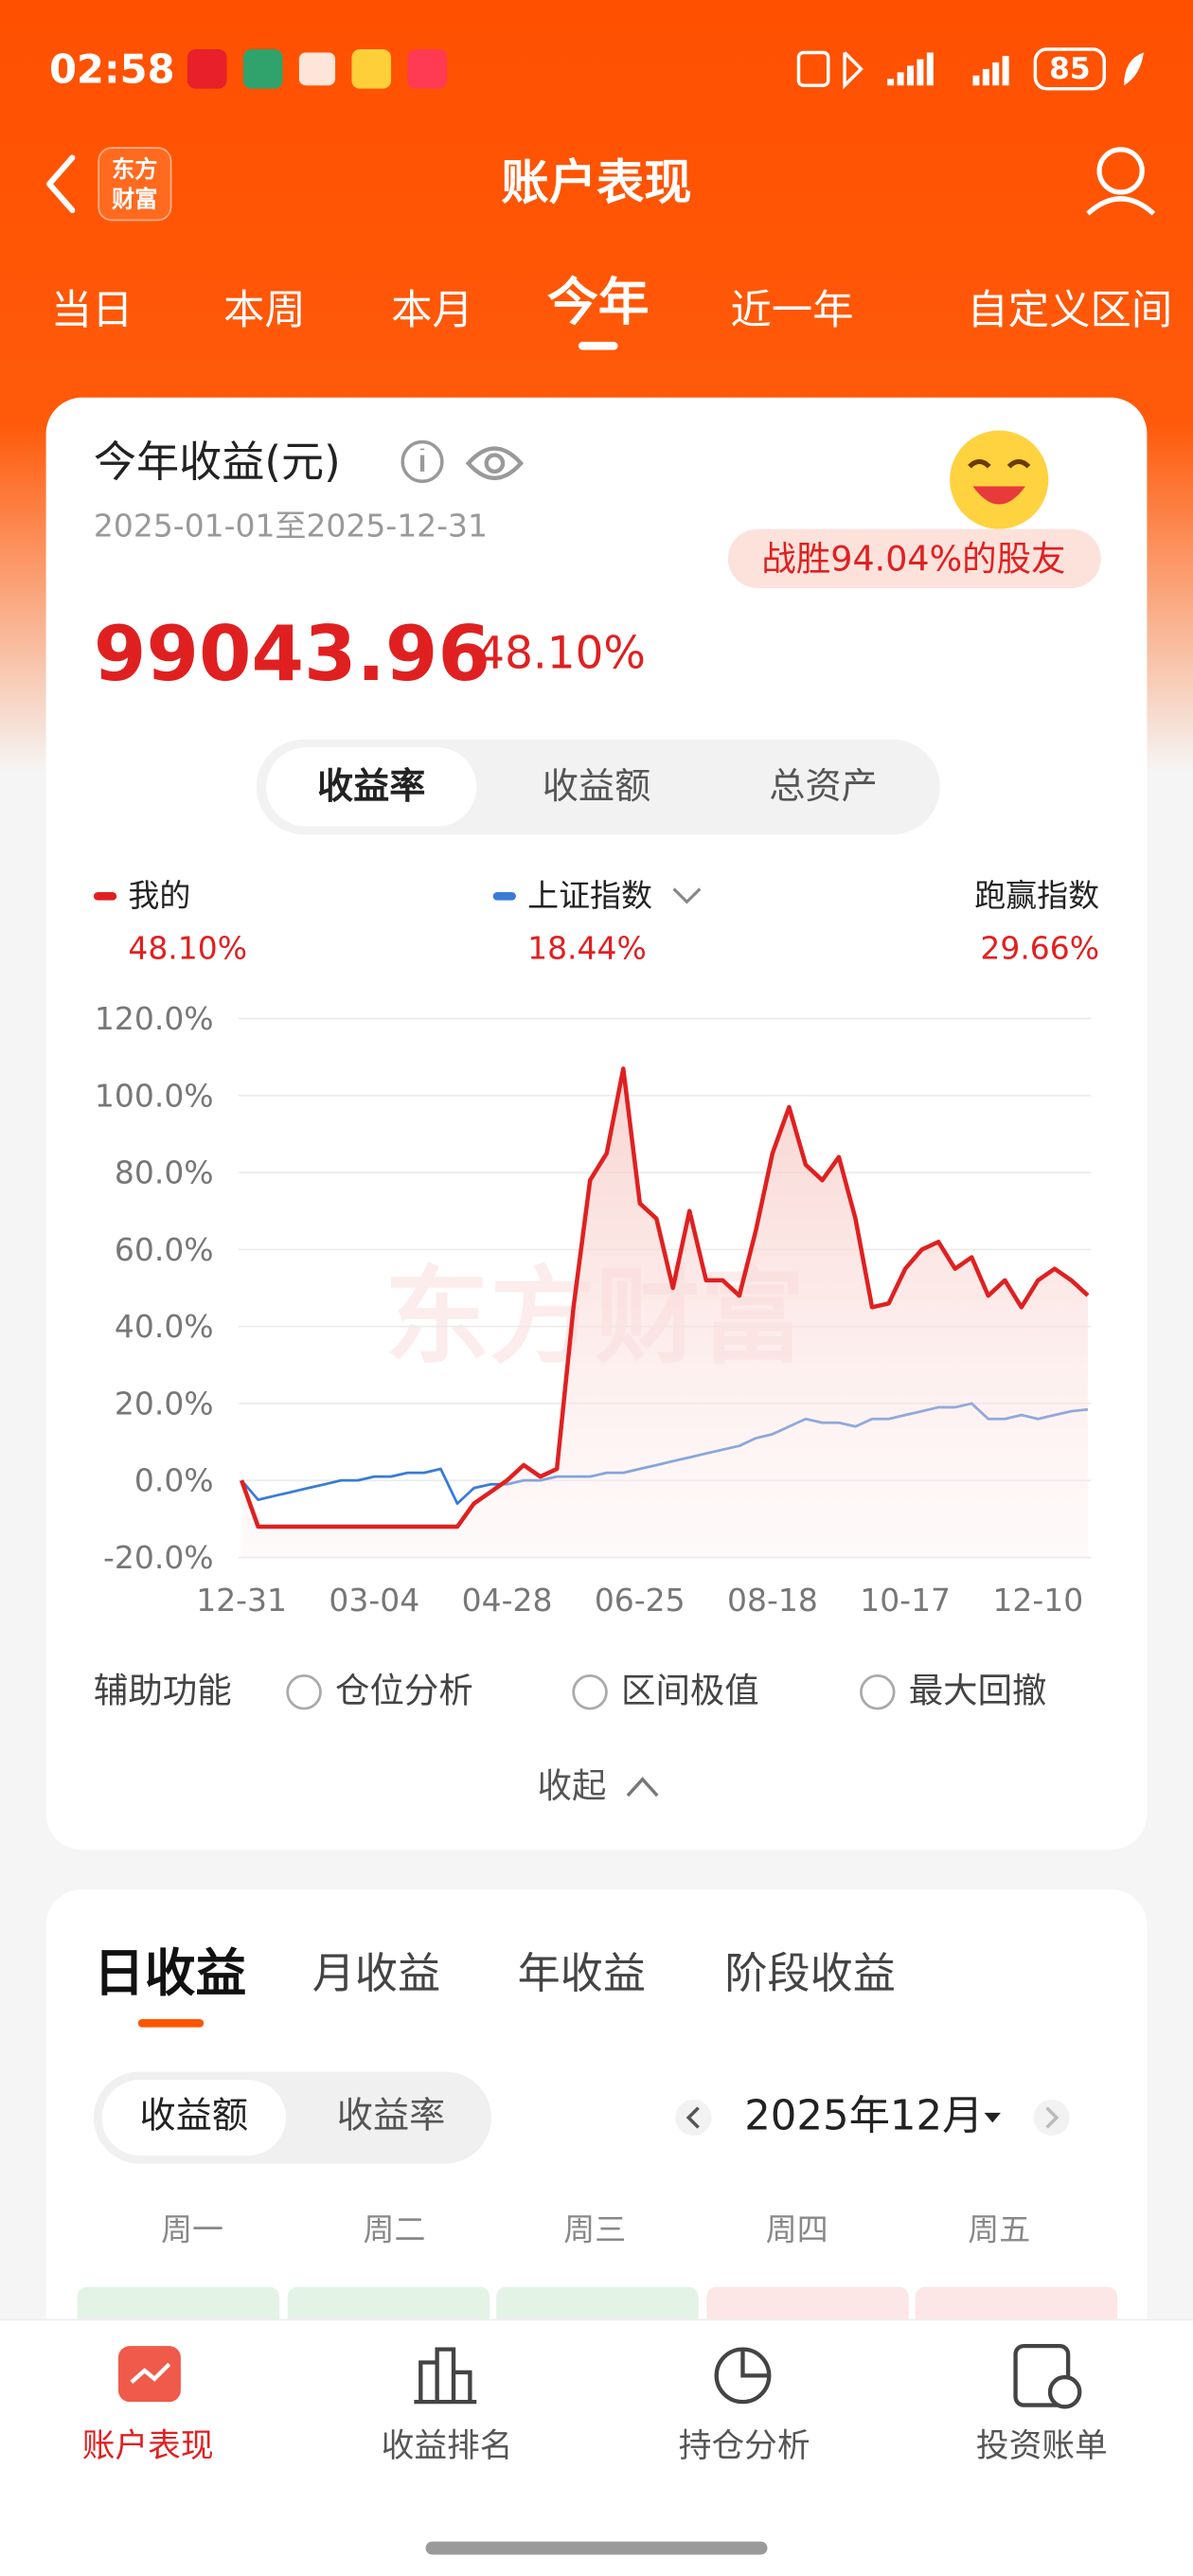 This screenshot has width=1193, height=2576. Describe the element at coordinates (148, 2446) in the screenshot. I see `nav-label: 账户表现` at that location.